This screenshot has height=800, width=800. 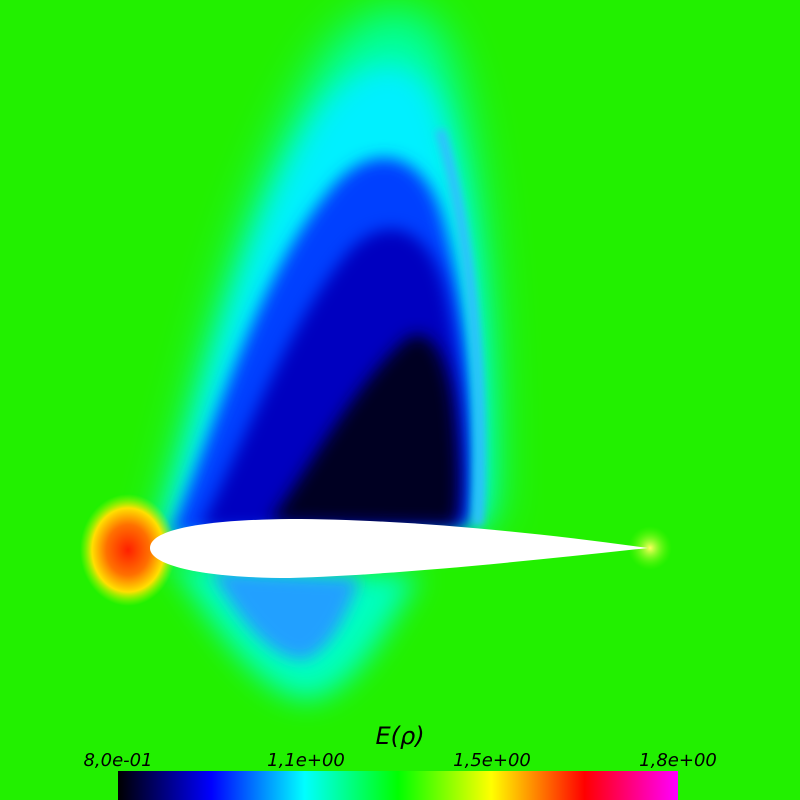 What do you see at coordinates (364, 429) in the screenshot?
I see `upper-expansion-core` at bounding box center [364, 429].